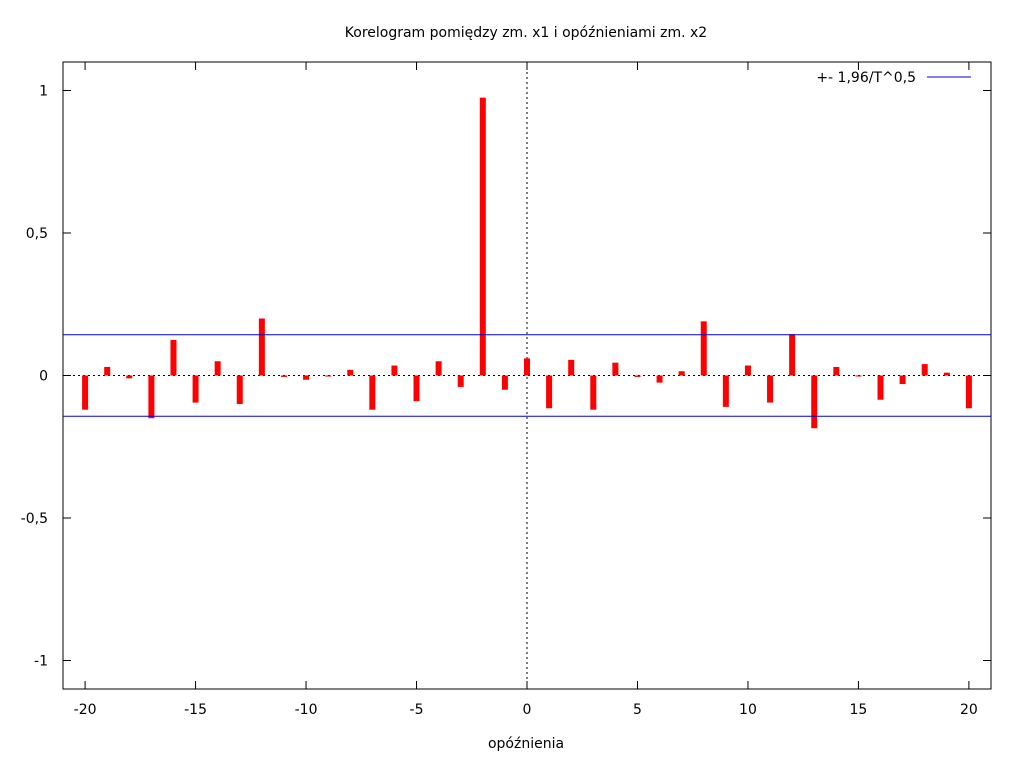 This screenshot has height=765, width=1021. I want to click on legend-label: +- 1,96/T^0,5, so click(866, 78).